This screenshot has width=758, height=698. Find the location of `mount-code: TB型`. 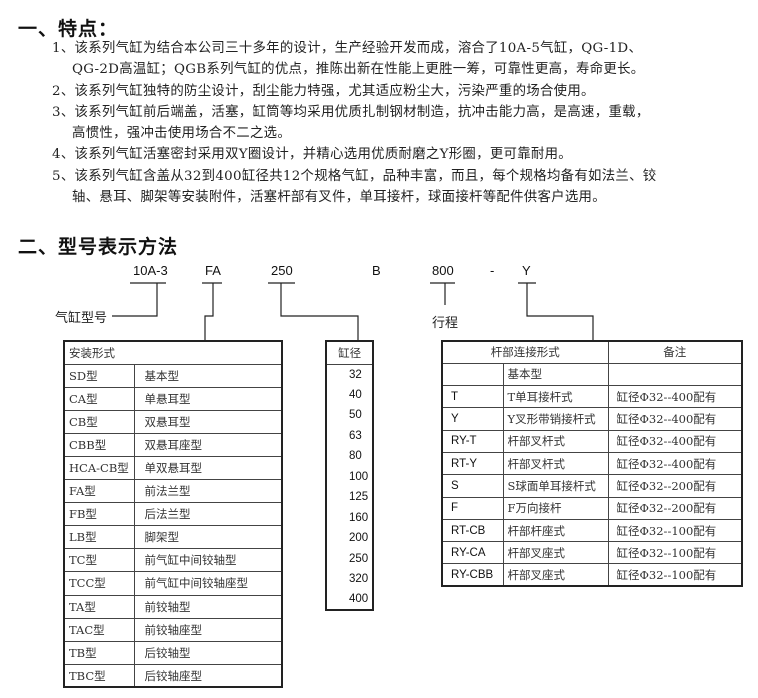

mount-code: TB型 is located at coordinates (99, 652).